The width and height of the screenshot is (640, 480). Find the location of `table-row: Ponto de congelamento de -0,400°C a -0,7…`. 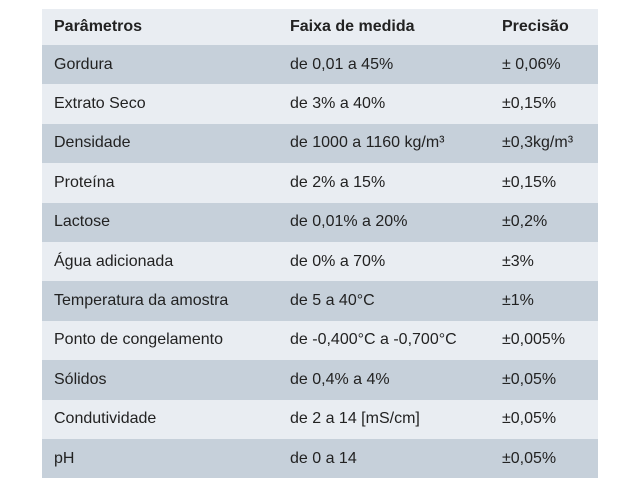

table-row: Ponto de congelamento de -0,400°C a -0,7… is located at coordinates (320, 340).